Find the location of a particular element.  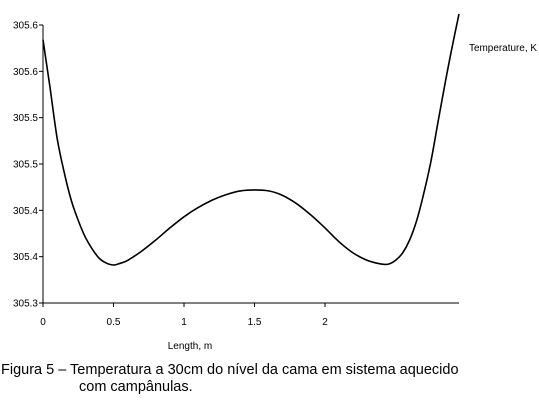

x-tick-label: 2 is located at coordinates (325, 322).